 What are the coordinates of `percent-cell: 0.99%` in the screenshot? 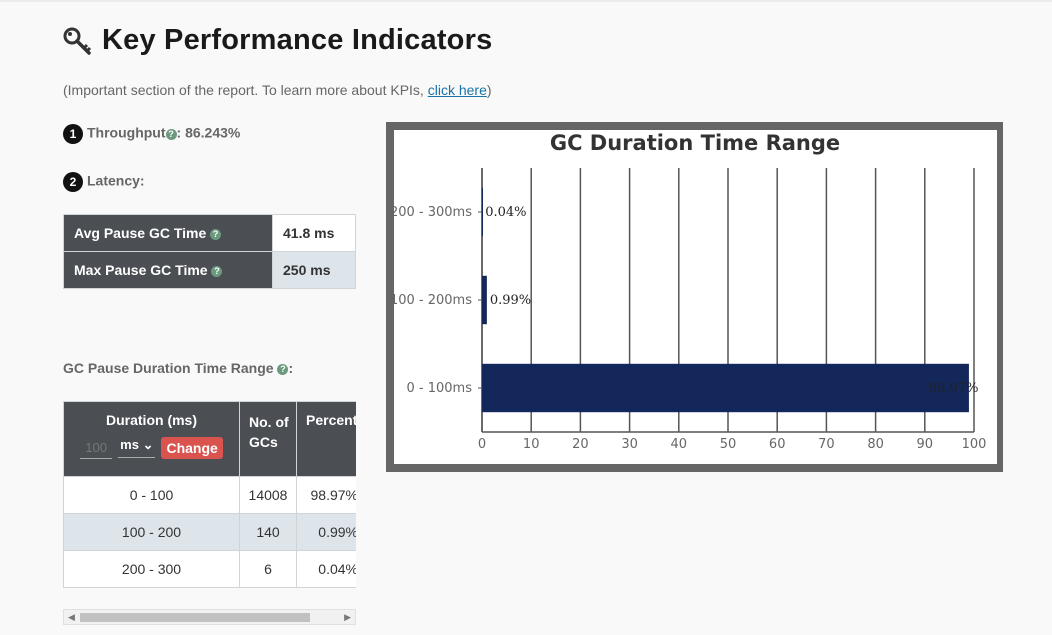 It's located at (326, 532).